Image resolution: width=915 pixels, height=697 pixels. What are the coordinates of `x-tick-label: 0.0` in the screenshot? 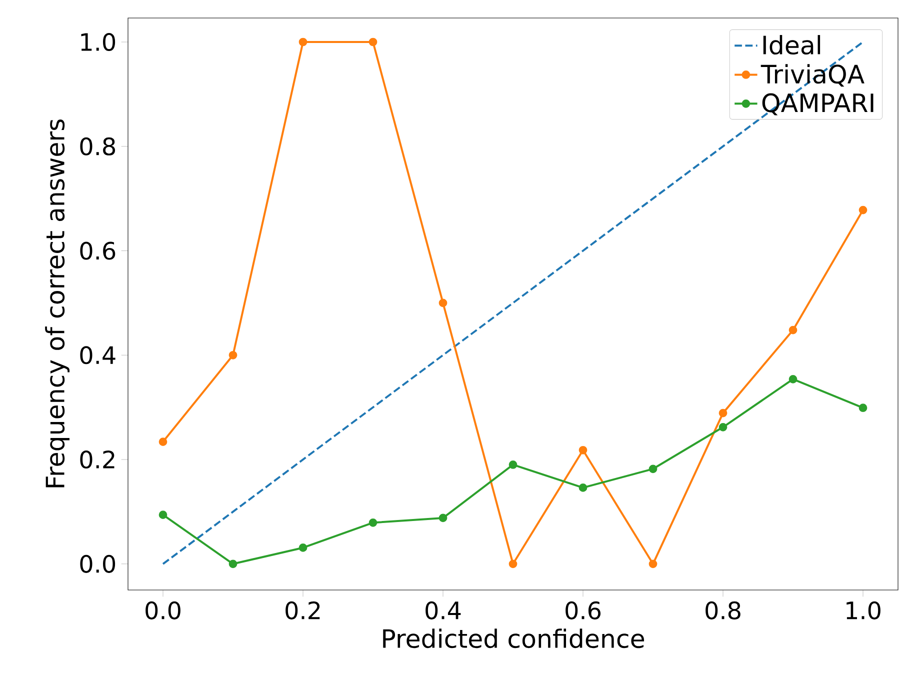 It's located at (163, 610).